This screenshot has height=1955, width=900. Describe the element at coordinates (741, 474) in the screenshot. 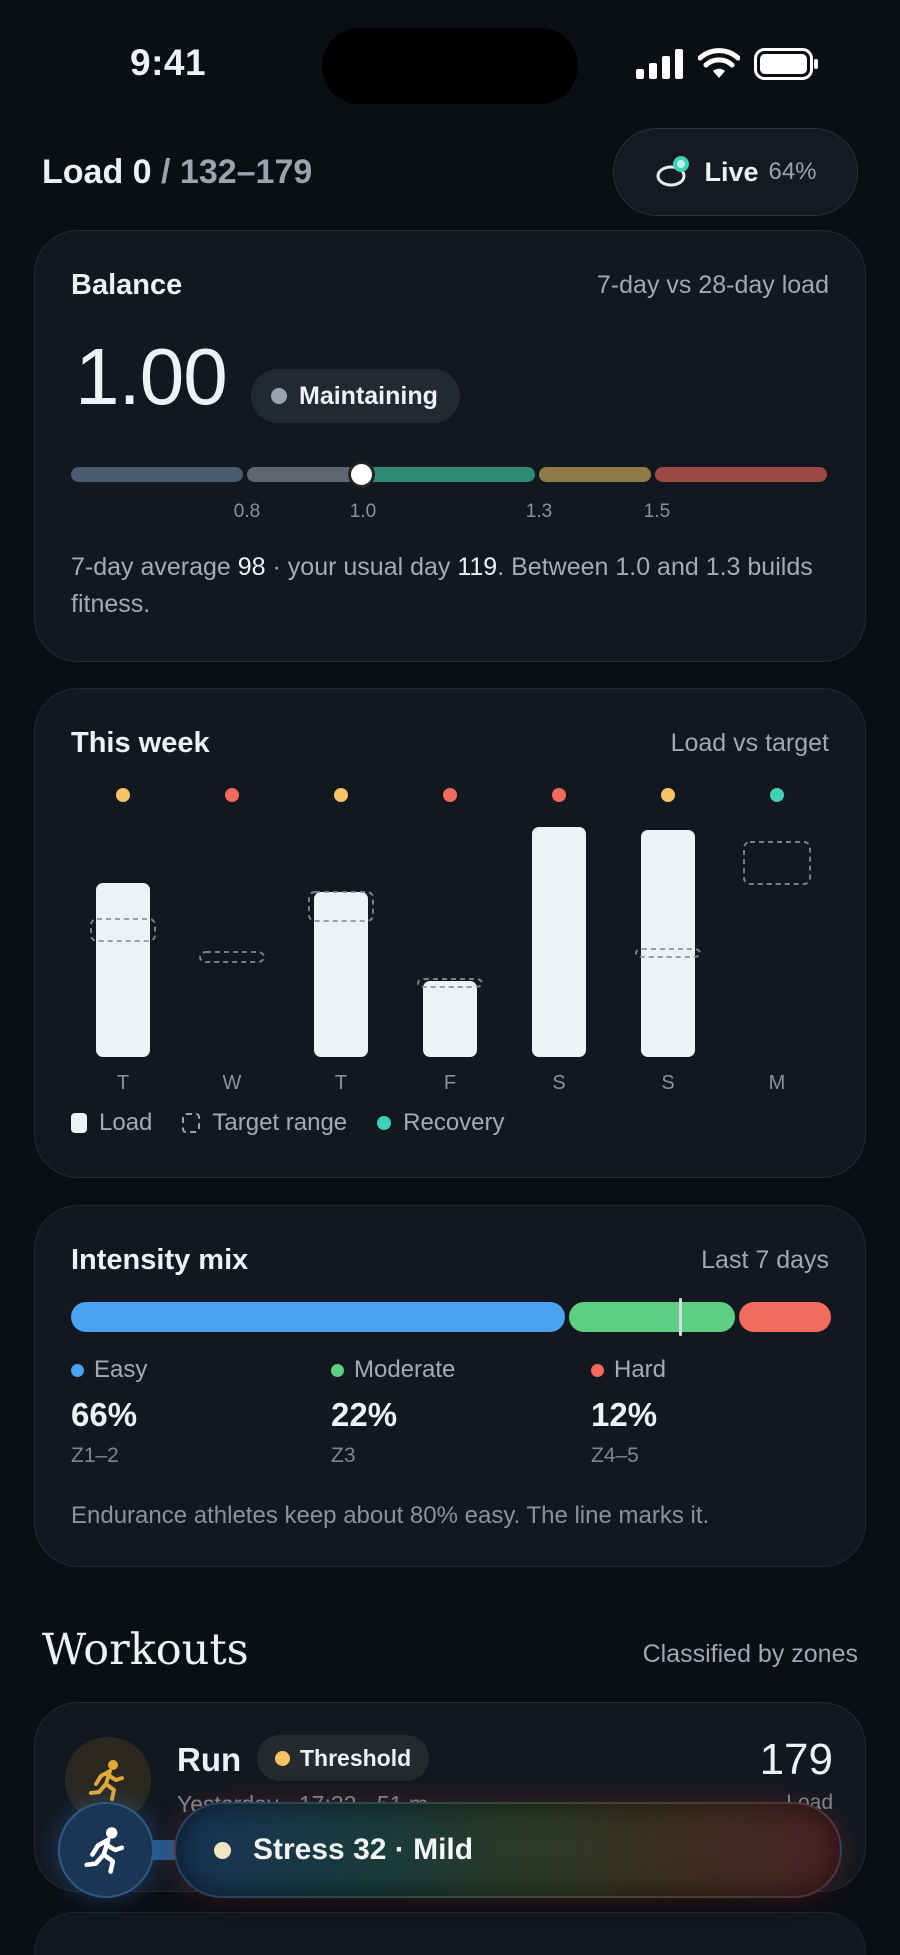

I see `scale-segment-very-high` at that location.